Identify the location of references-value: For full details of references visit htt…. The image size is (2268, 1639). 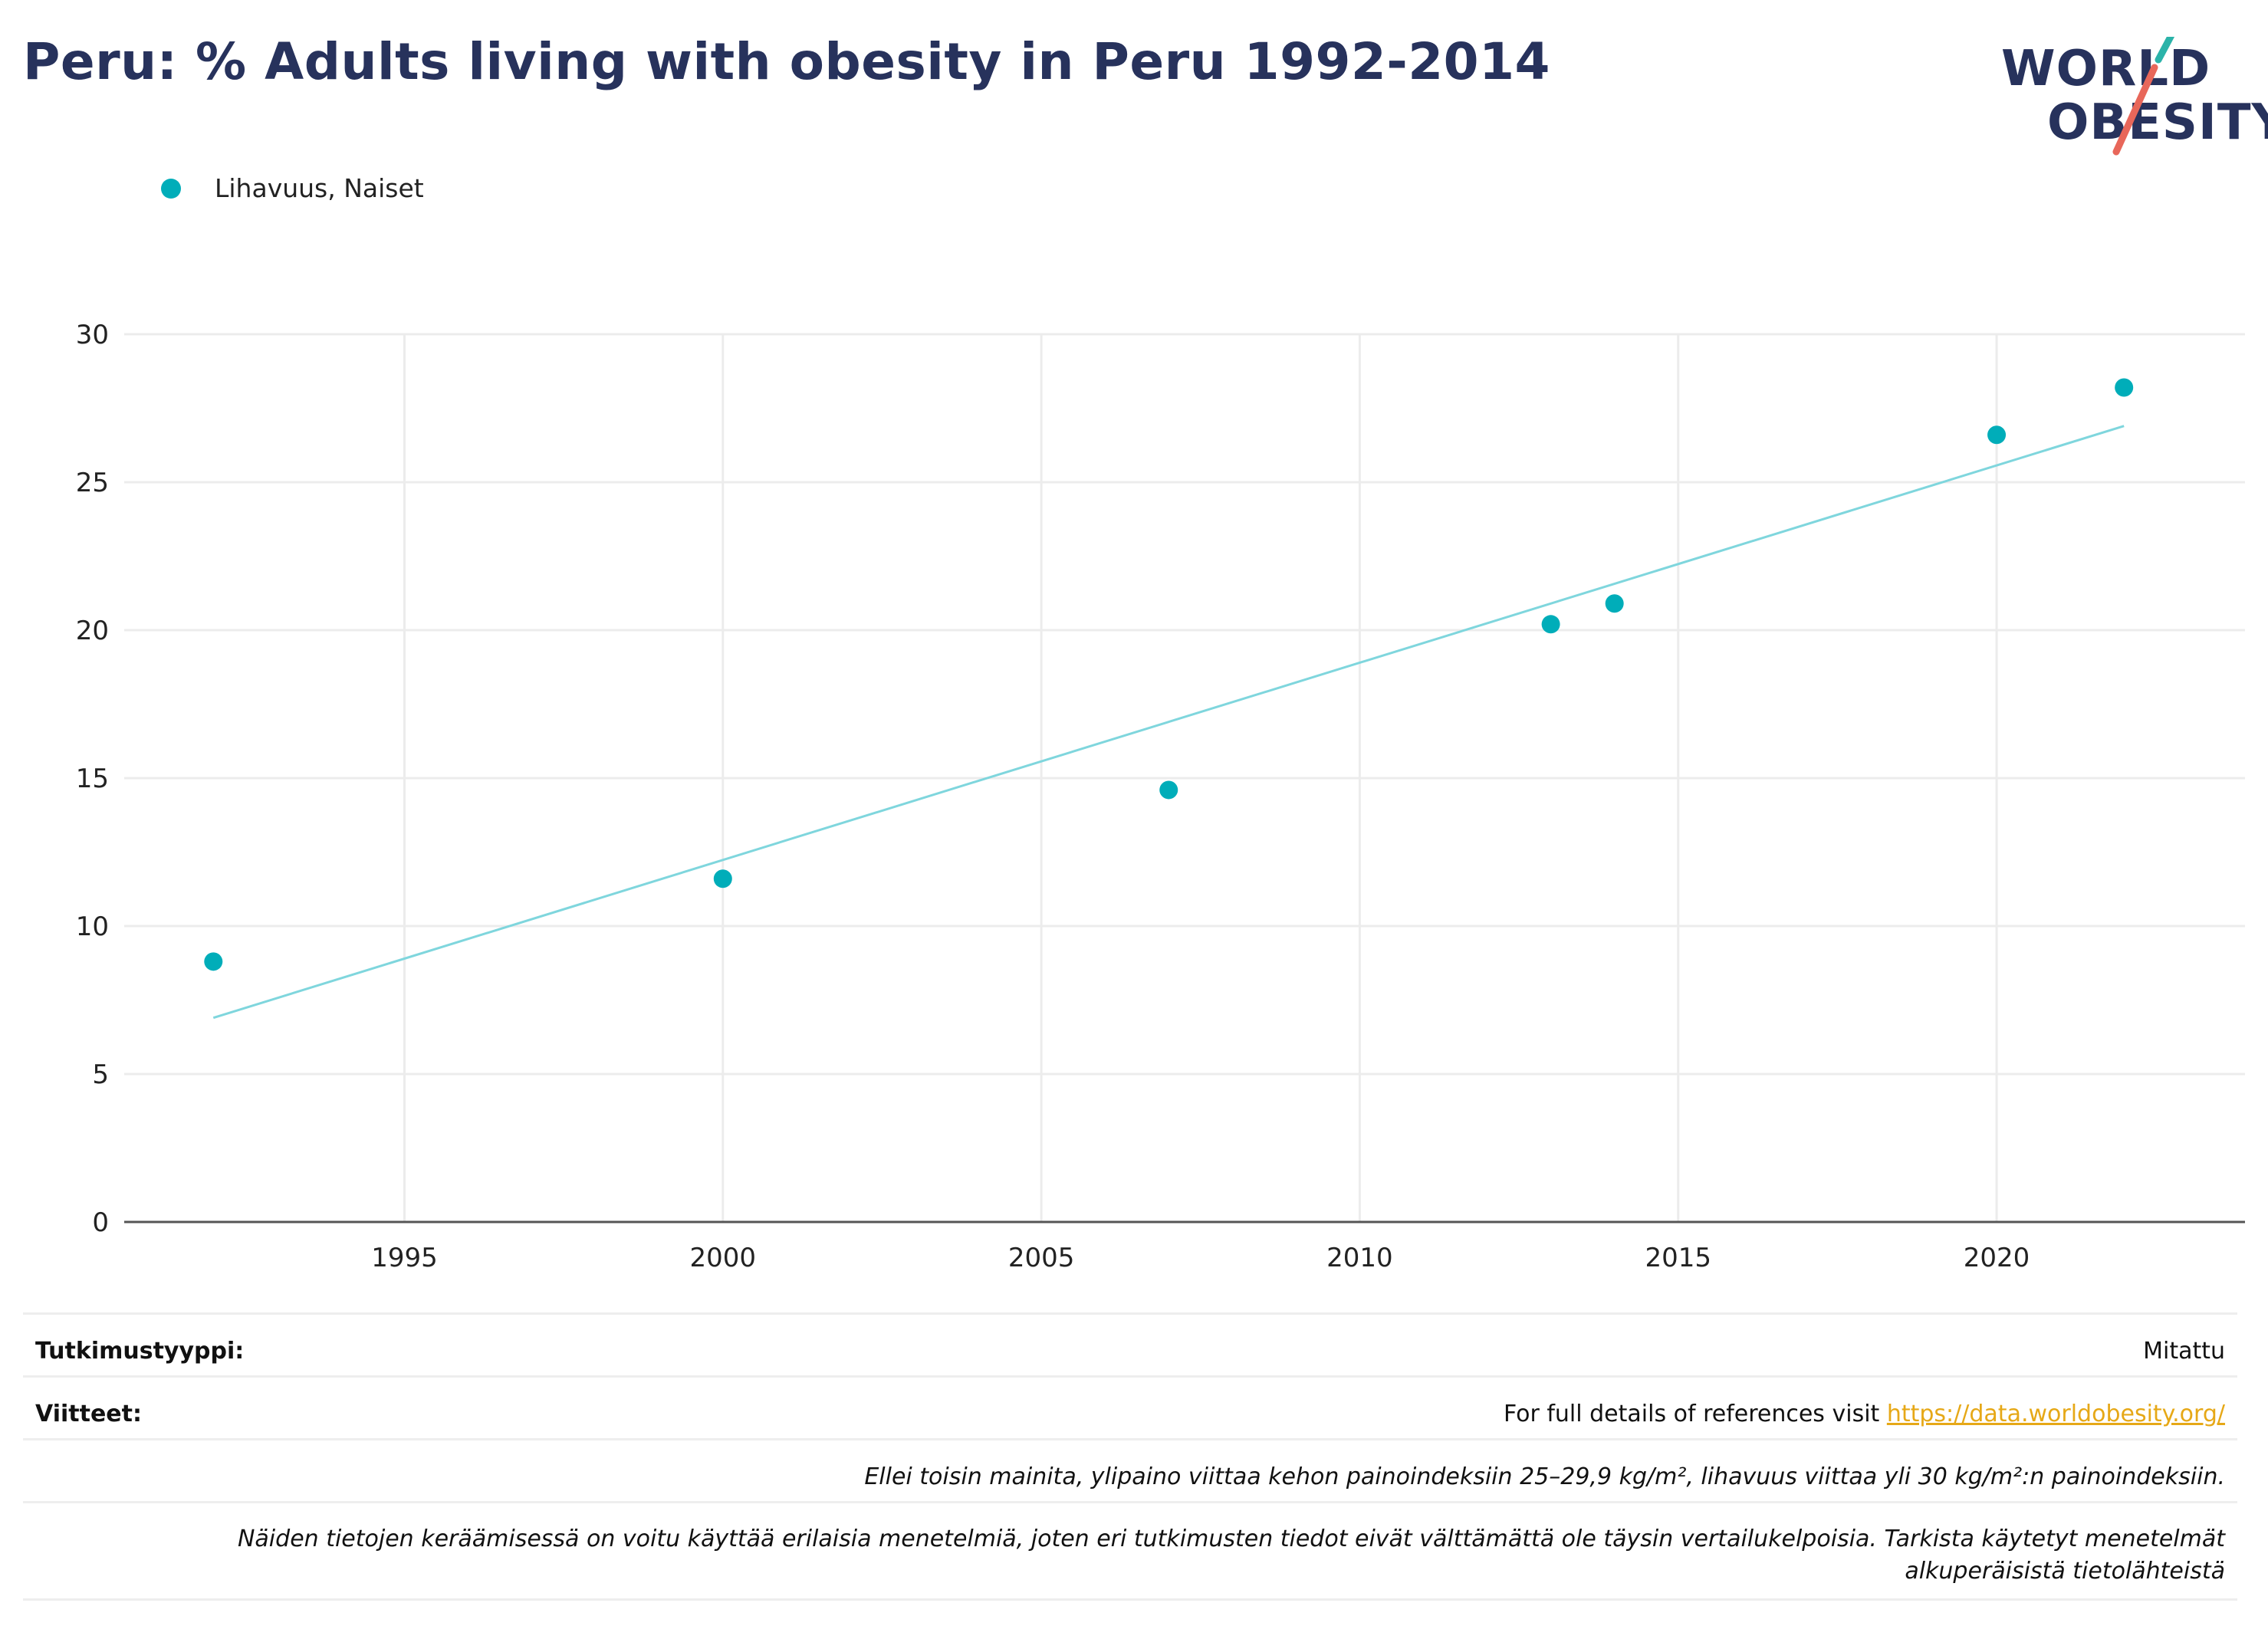
(1865, 1414).